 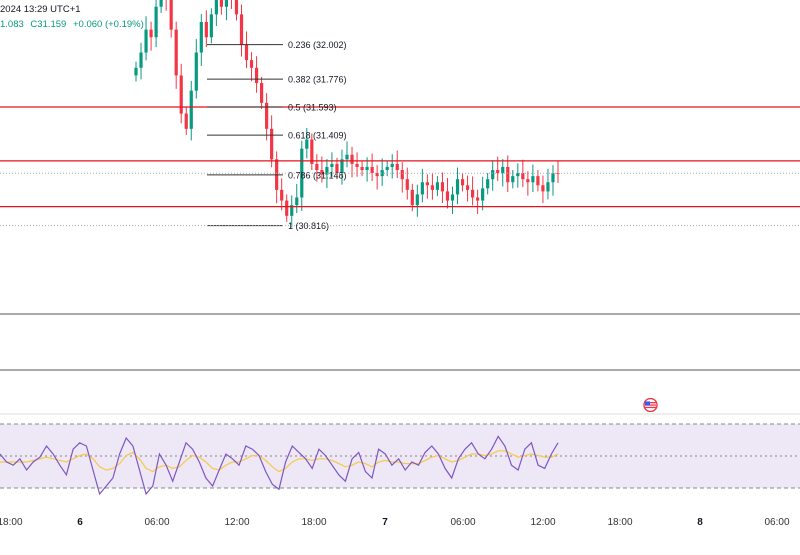 I want to click on ohlc-close: C31.159, so click(x=48, y=24).